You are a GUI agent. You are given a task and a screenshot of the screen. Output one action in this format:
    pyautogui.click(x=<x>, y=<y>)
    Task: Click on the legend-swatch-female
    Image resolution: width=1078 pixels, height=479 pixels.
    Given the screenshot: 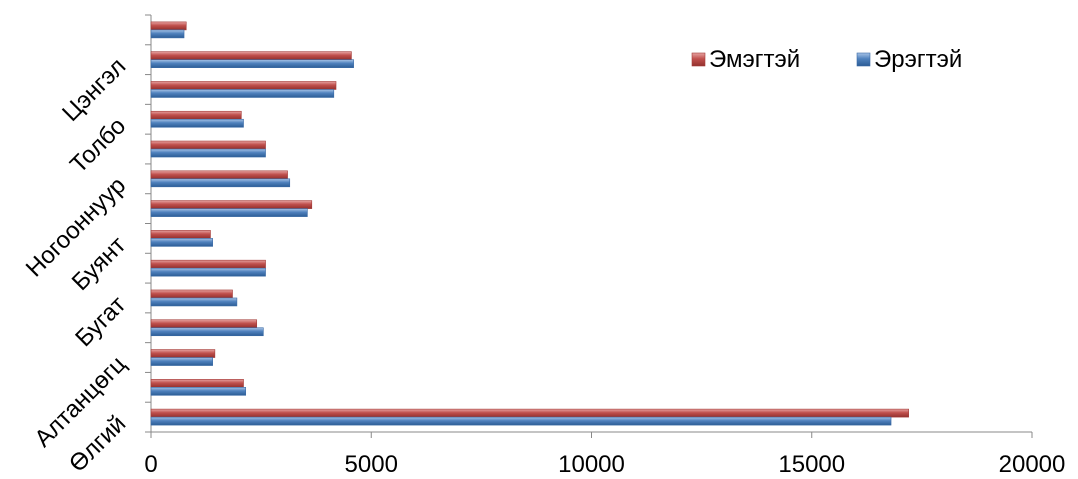 What is the action you would take?
    pyautogui.click(x=698, y=59)
    